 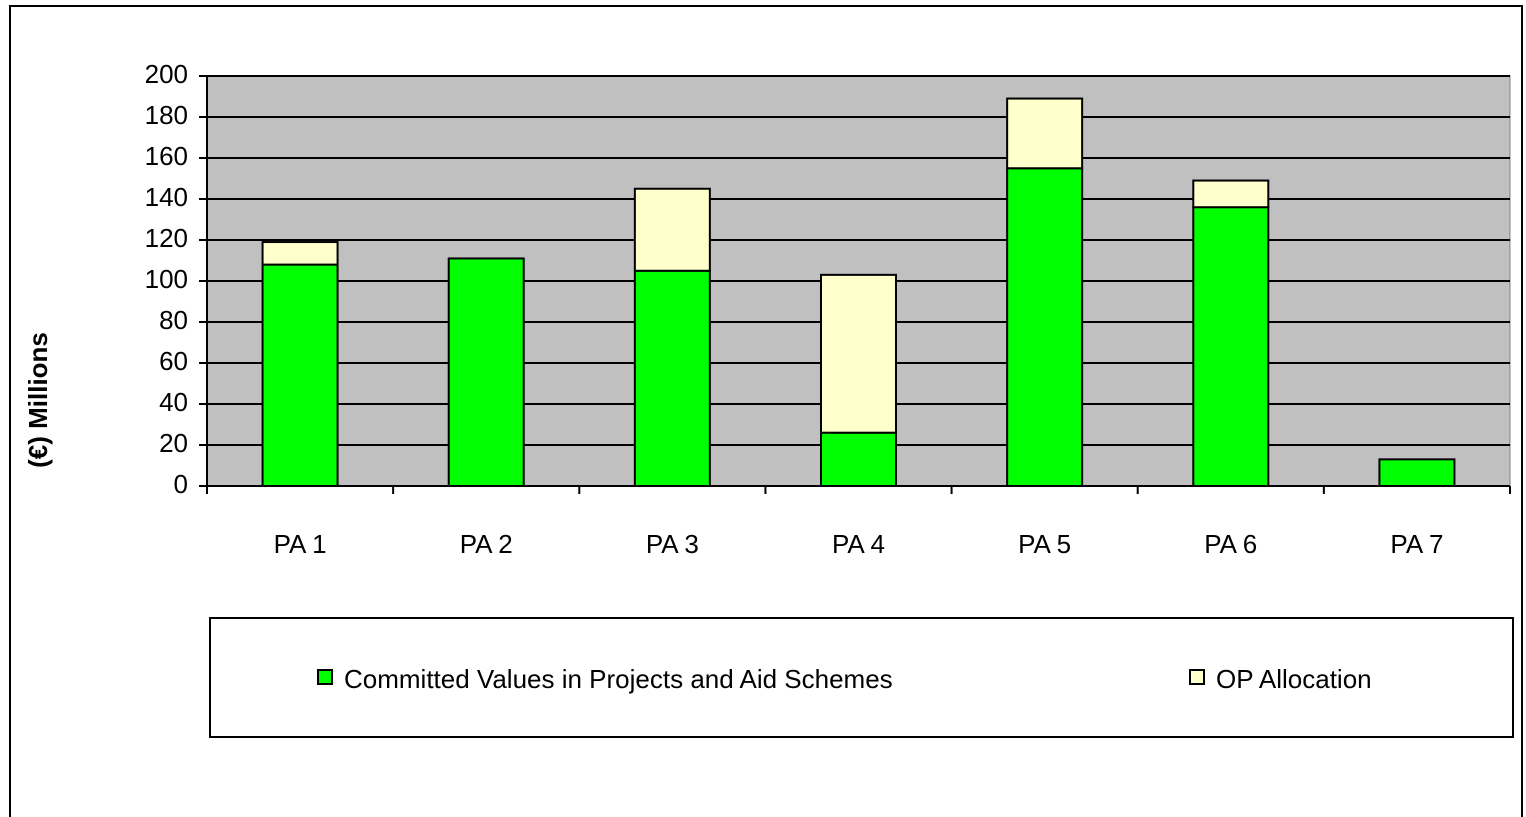 What do you see at coordinates (173, 402) in the screenshot?
I see `y-tick-label: 40` at bounding box center [173, 402].